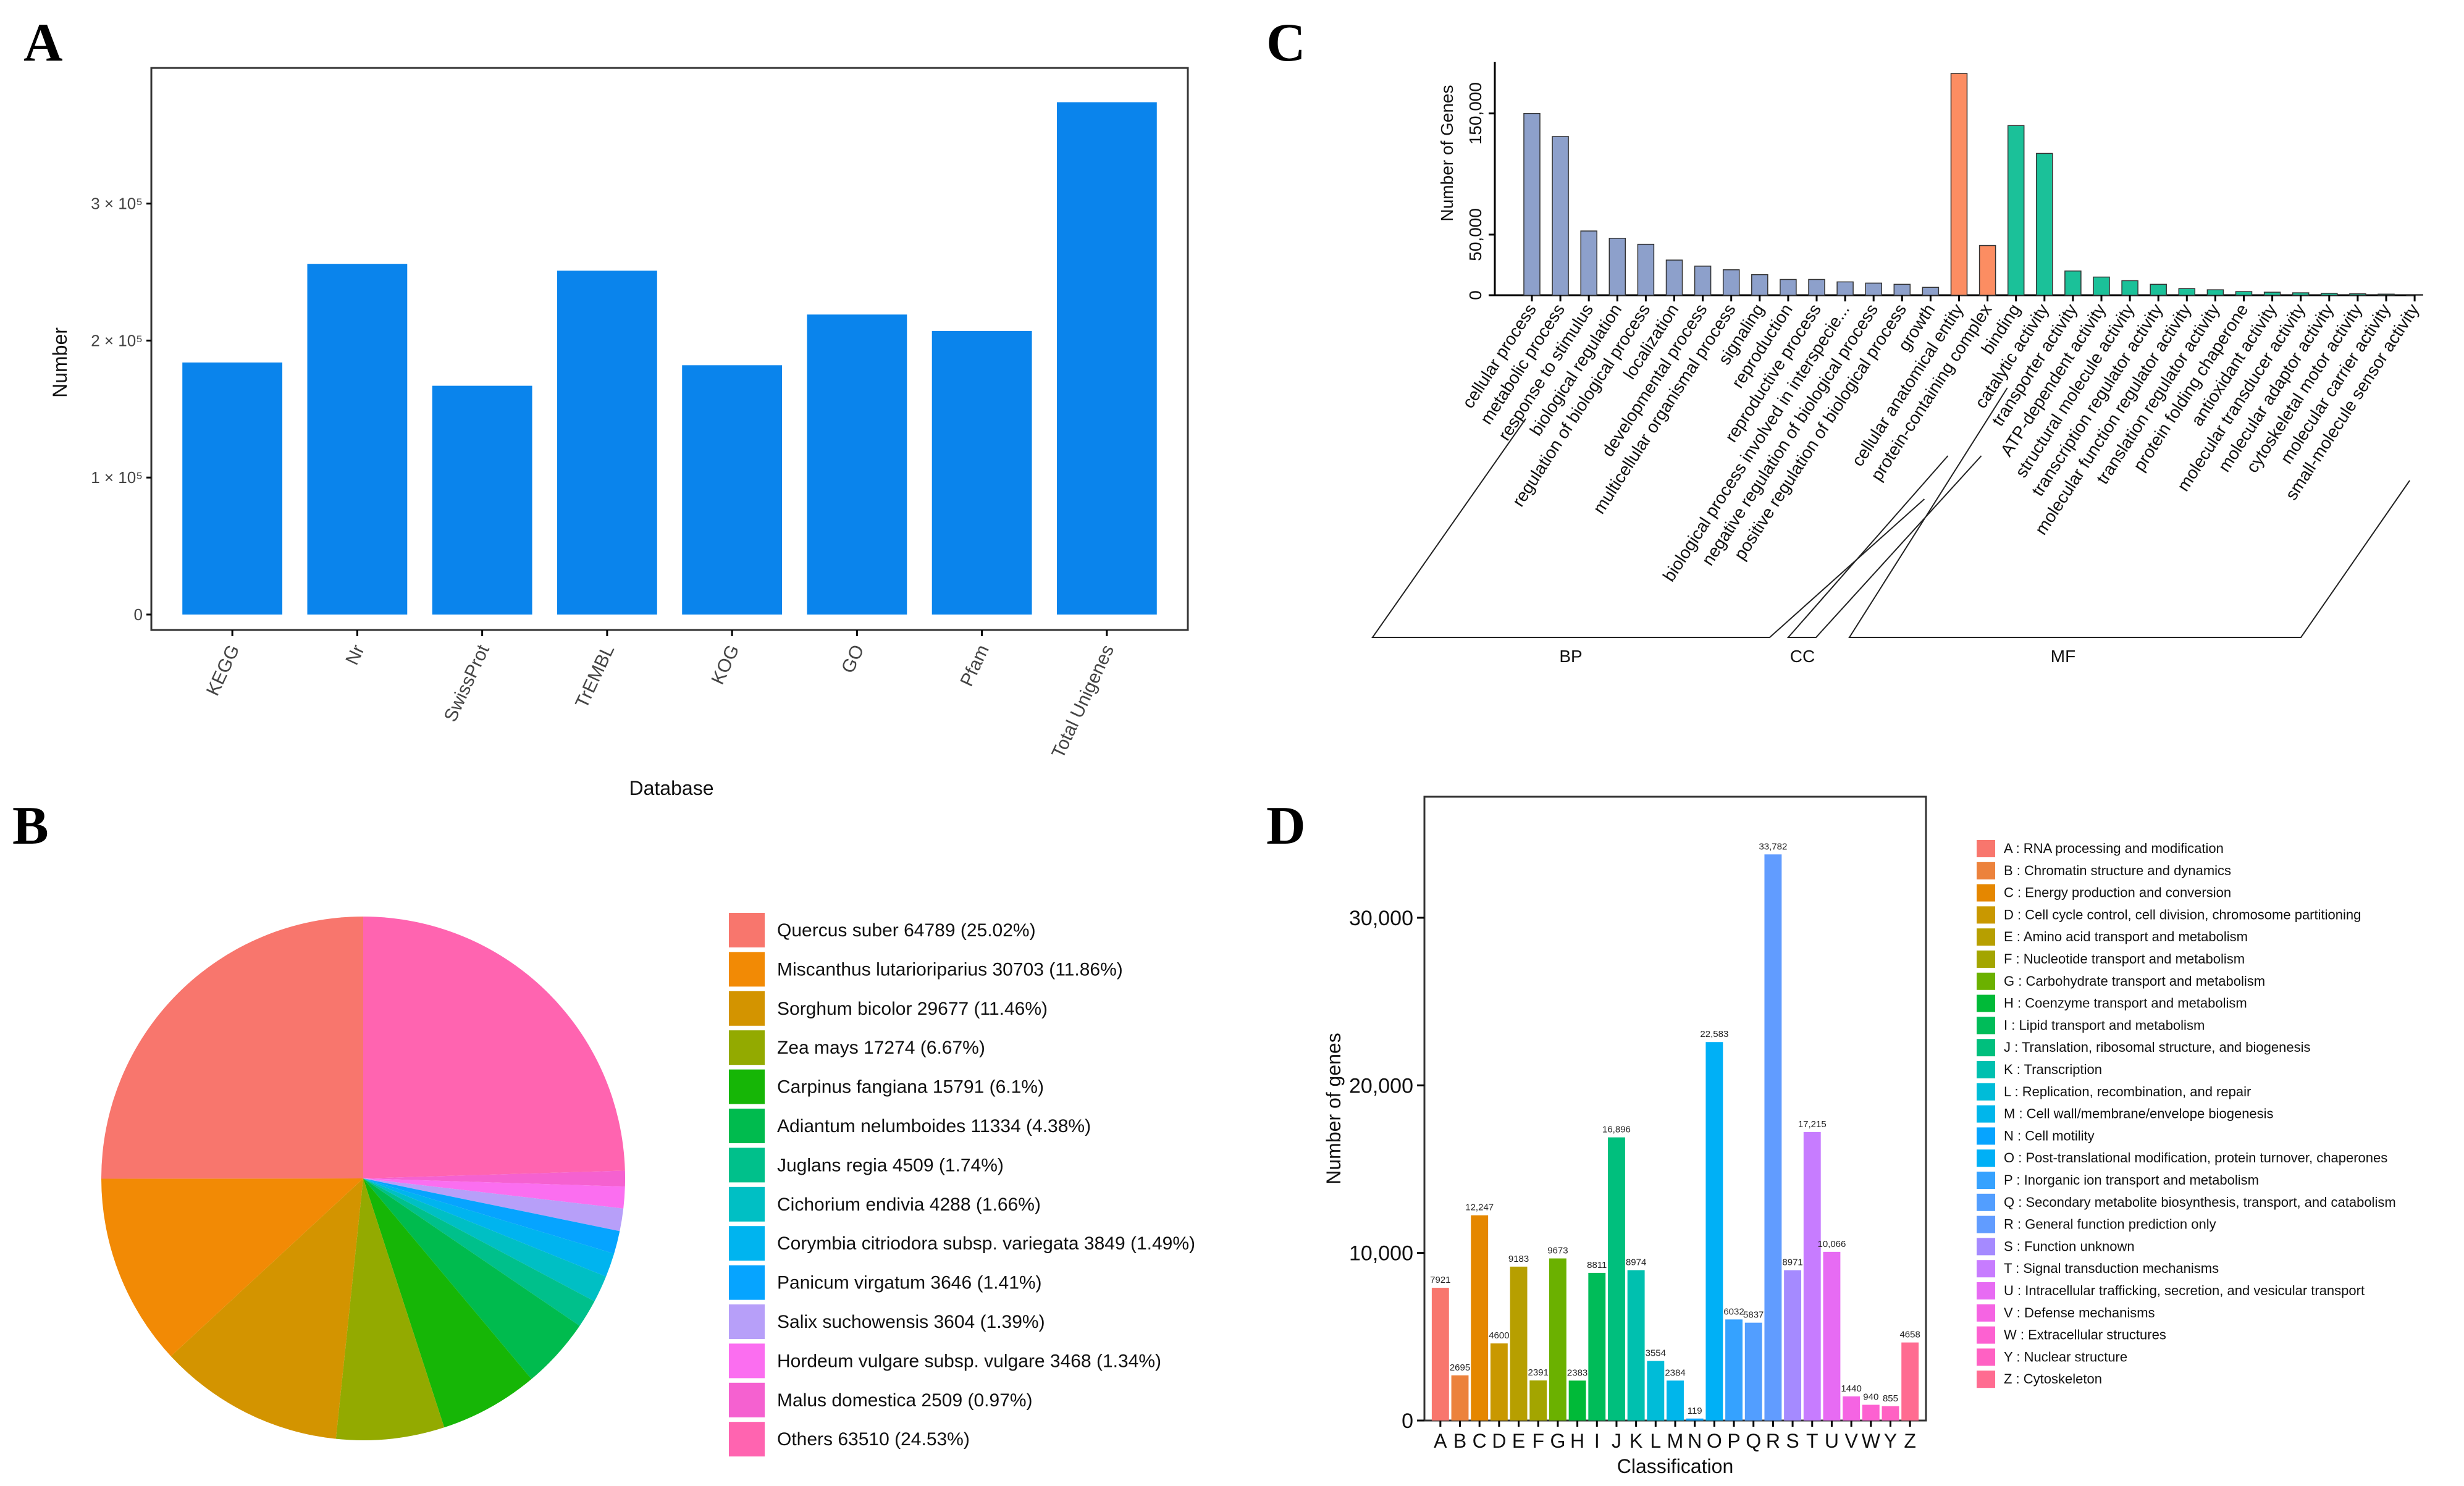 This screenshot has width=2464, height=1486. I want to click on panel-d-data-label: 4658, so click(1909, 1335).